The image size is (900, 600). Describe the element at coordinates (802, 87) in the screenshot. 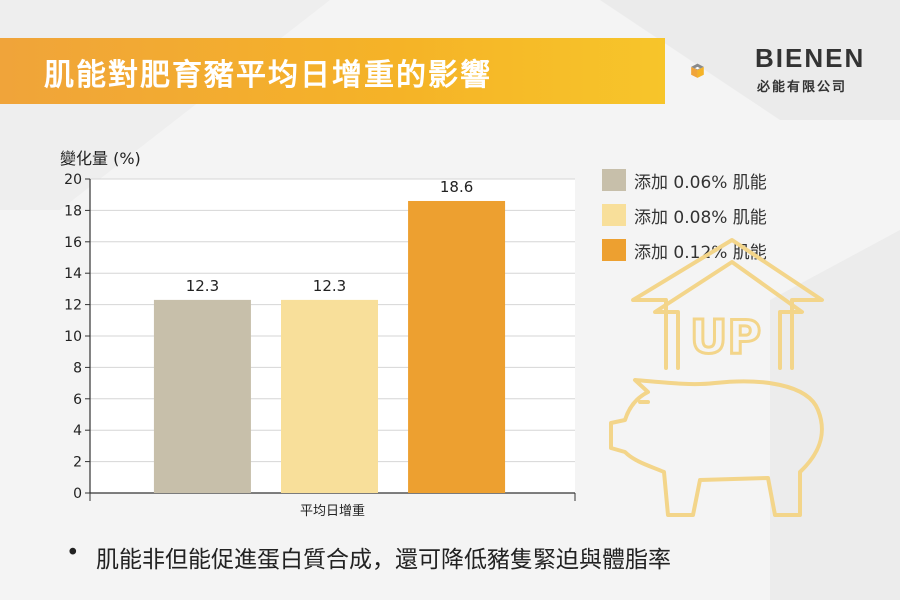

I see `logo-subtitle: 必能有限公司` at that location.